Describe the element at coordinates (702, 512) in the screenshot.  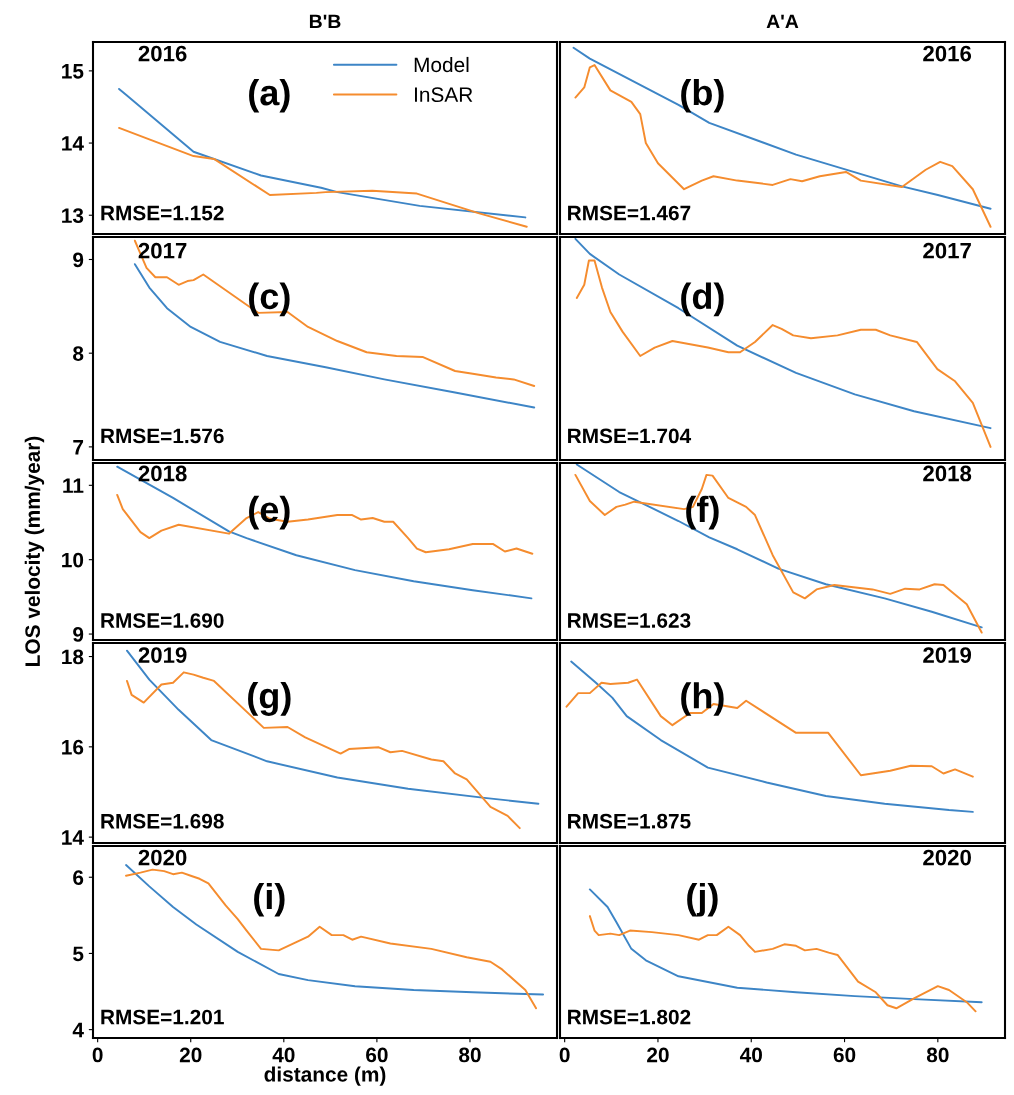
I see `annotation: (f)` at that location.